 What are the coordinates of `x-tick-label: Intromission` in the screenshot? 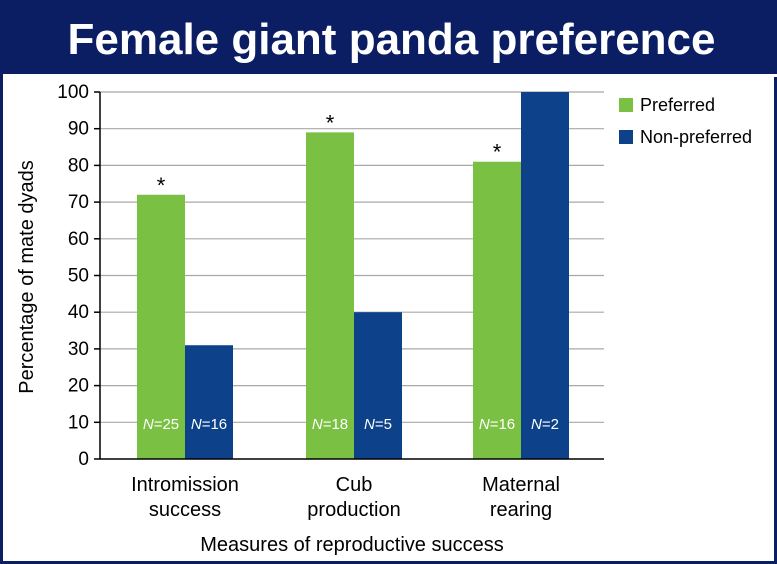 It's located at (185, 485).